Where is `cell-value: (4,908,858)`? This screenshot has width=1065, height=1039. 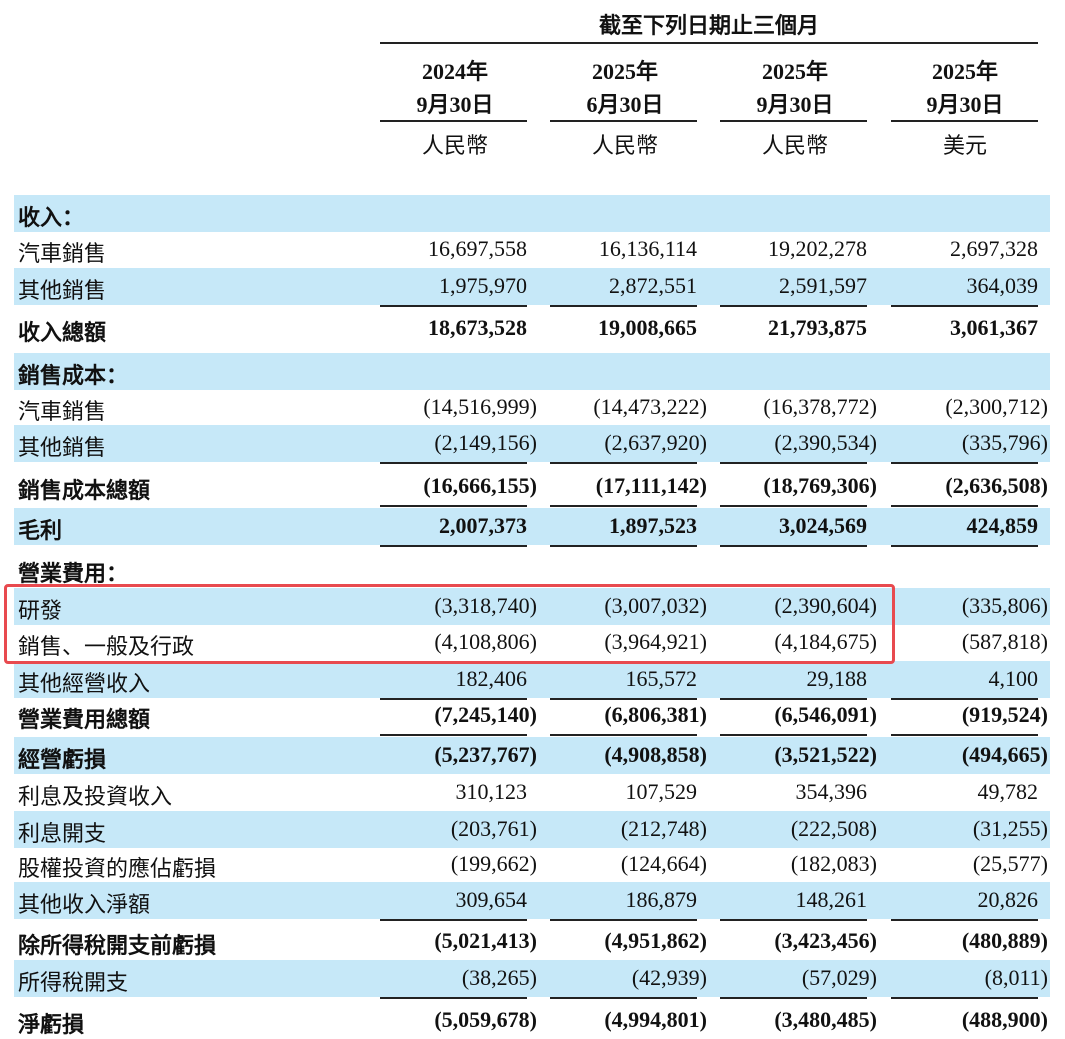
cell-value: (4,908,858) is located at coordinates (655, 754).